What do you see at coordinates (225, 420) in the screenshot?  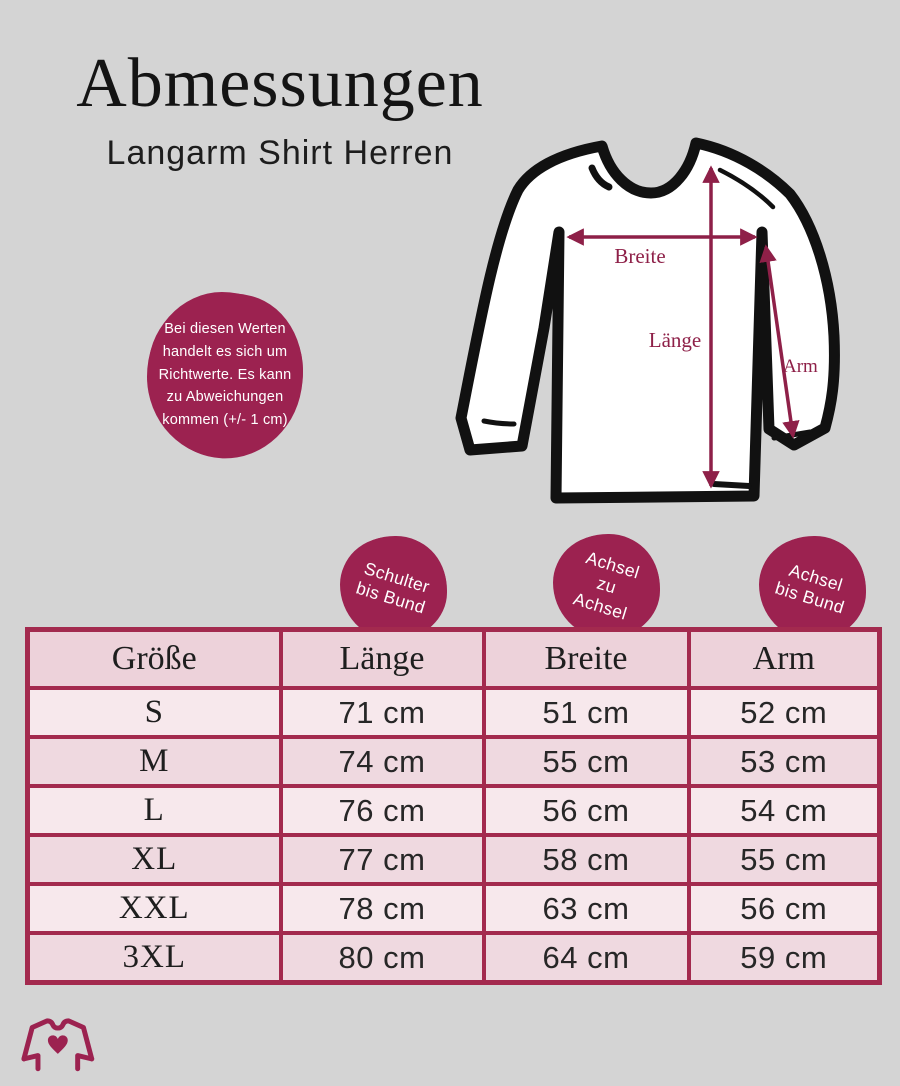 I see `disclaimer-line: kommen (+/- 1 cm)` at bounding box center [225, 420].